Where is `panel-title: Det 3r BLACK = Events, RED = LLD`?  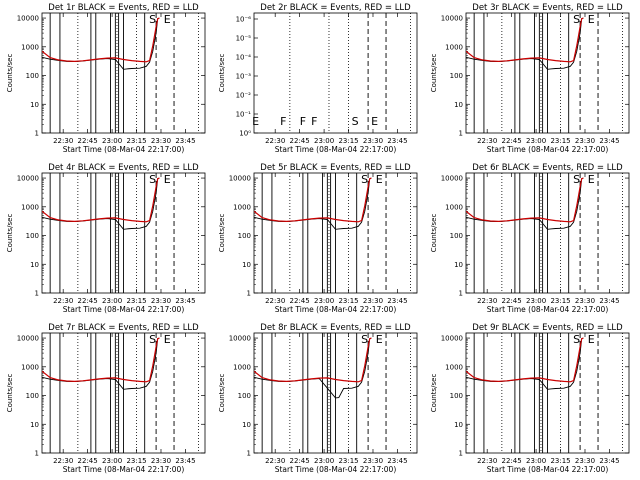
panel-title: Det 3r BLACK = Events, RED = LLD is located at coordinates (547, 8).